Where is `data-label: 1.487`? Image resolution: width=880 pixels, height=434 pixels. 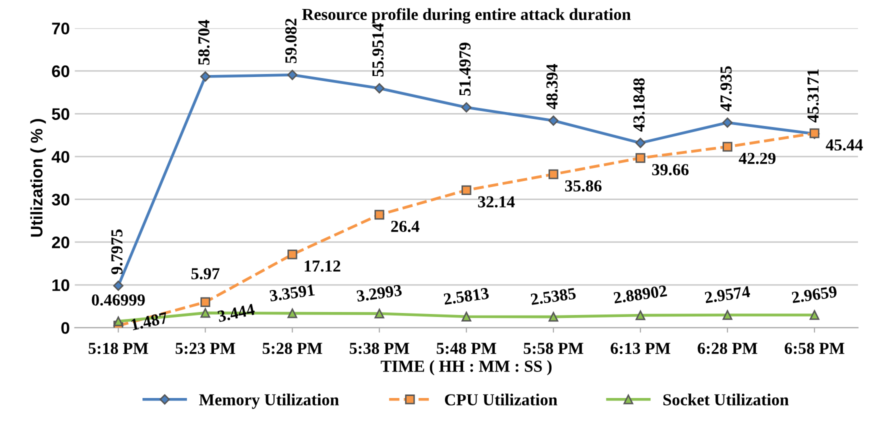 data-label: 1.487 is located at coordinates (149, 321).